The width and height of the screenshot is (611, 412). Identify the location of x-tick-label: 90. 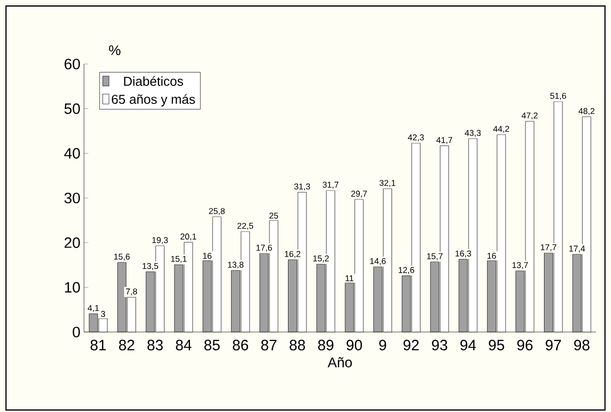
(354, 345).